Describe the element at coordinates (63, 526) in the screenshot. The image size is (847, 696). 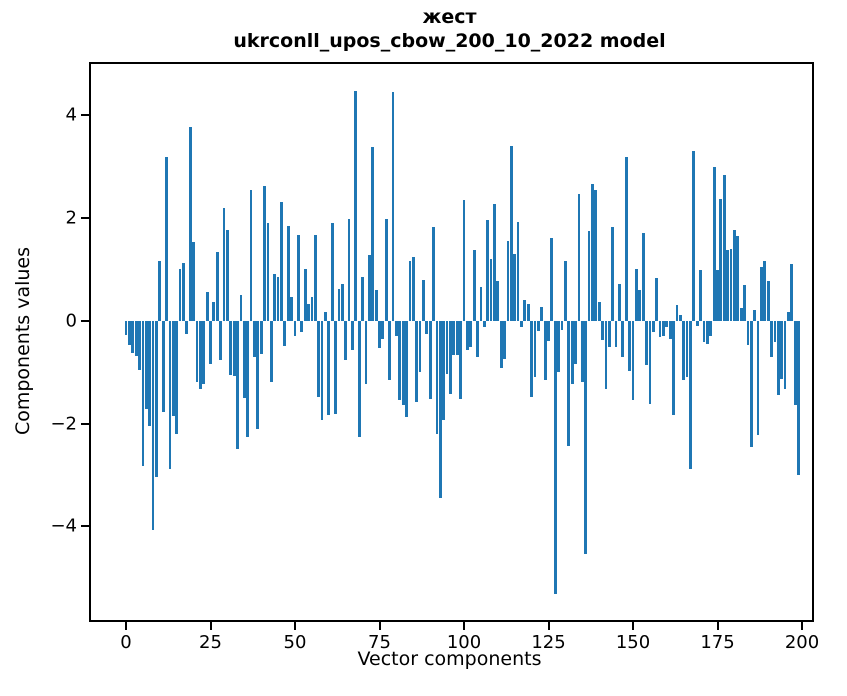
I see `y-tick-label: −4` at that location.